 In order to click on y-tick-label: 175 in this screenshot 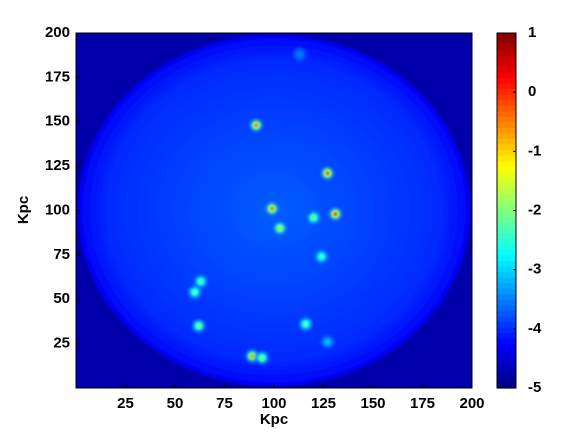, I will do `click(57, 76)`.